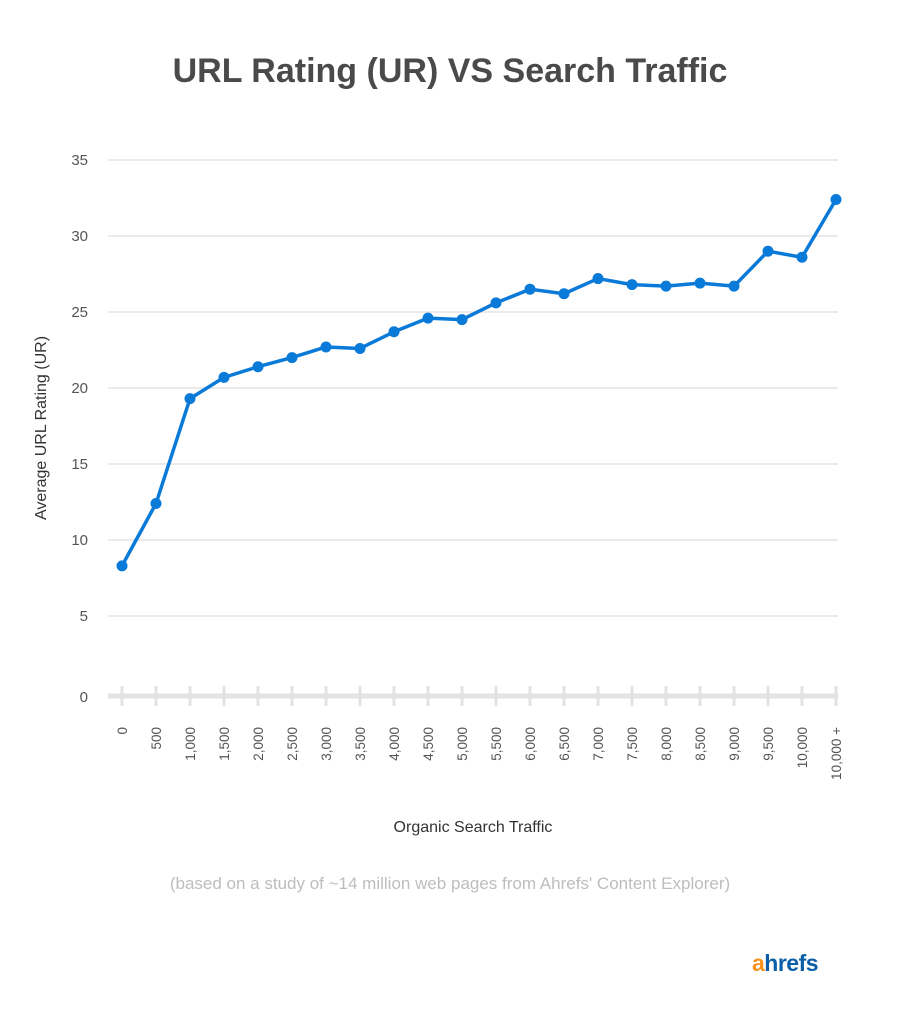  I want to click on y-tick-label: 30, so click(79, 236).